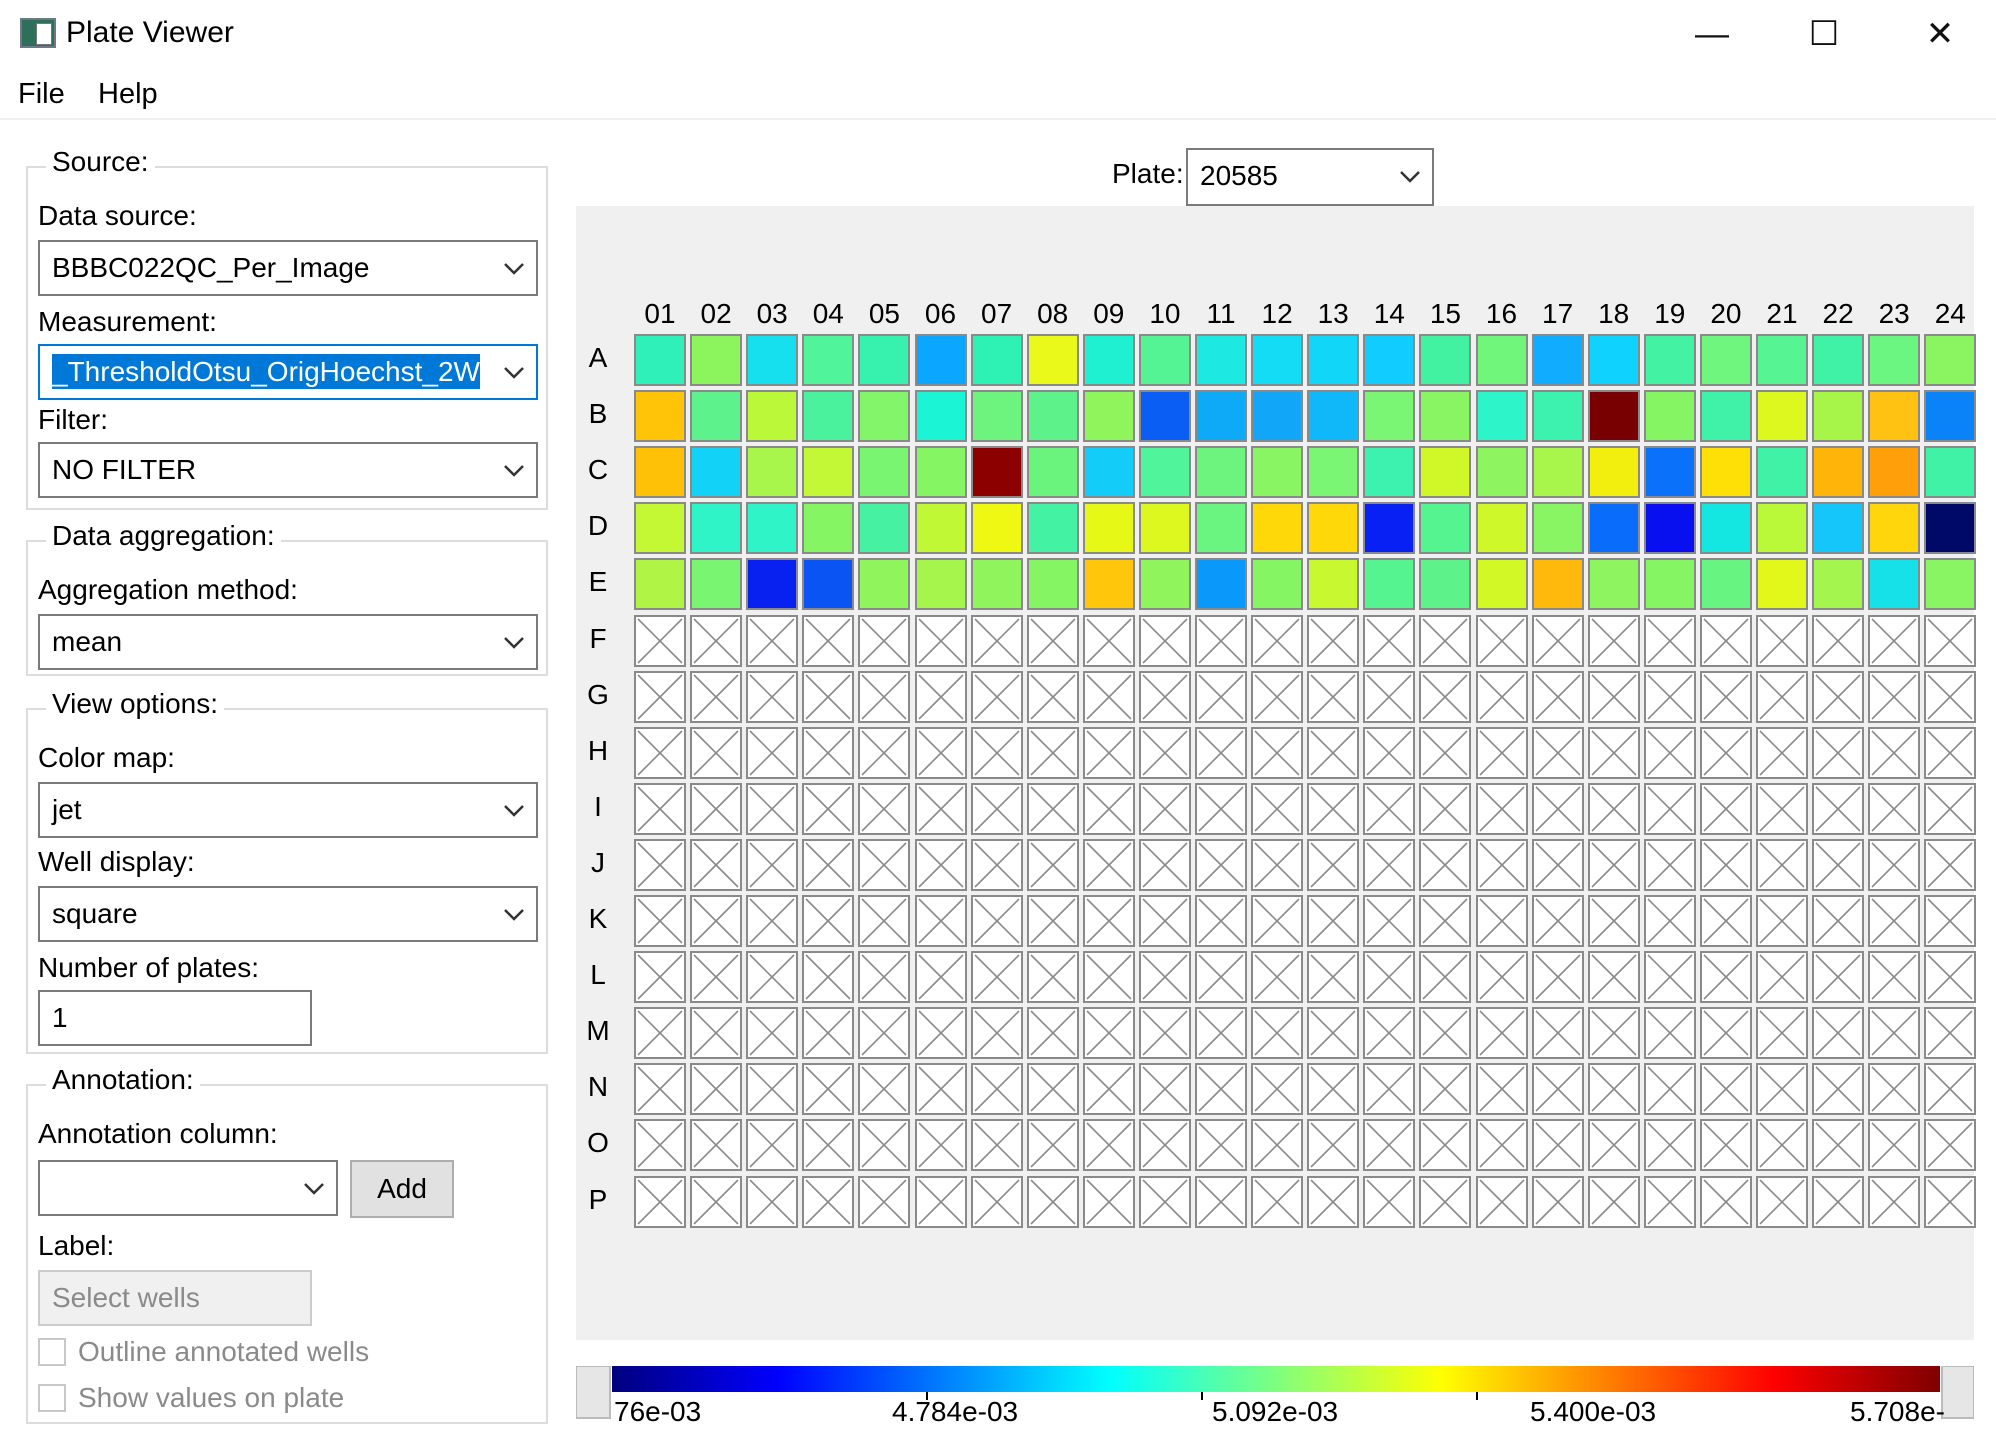 The width and height of the screenshot is (1996, 1441). What do you see at coordinates (288, 372) in the screenshot?
I see `measurement-dropdown: _ThresholdOtsu_OrigHoechst_2W` at bounding box center [288, 372].